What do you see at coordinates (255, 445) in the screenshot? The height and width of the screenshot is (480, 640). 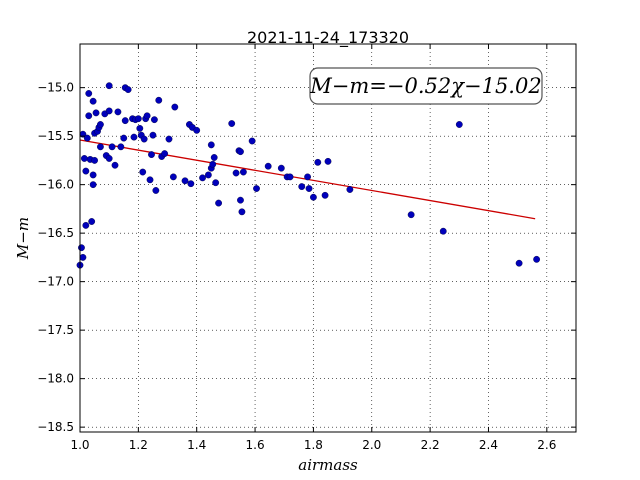 I see `x-tick-label: 1.6` at bounding box center [255, 445].